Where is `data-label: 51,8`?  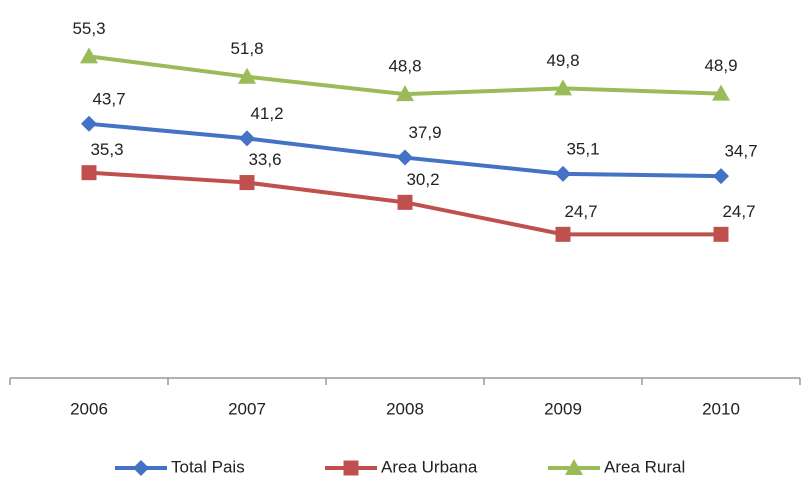
data-label: 51,8 is located at coordinates (246, 48).